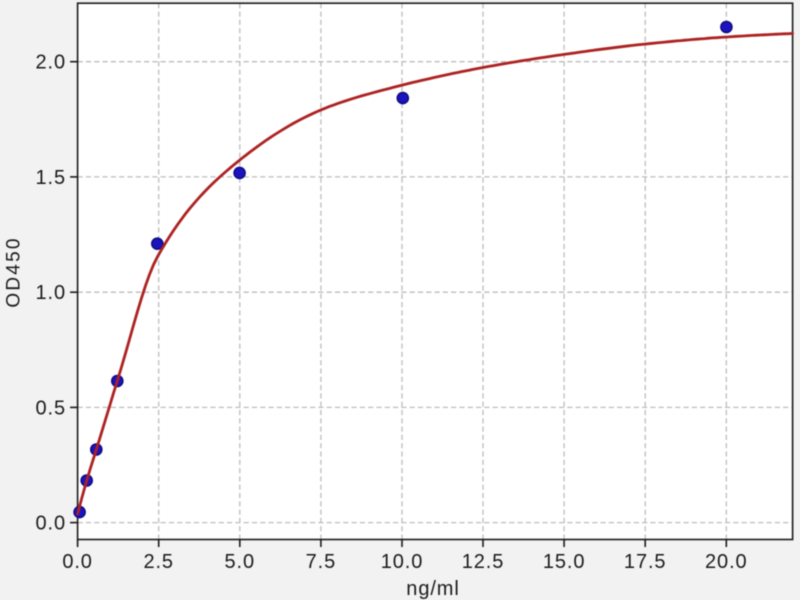 Image resolution: width=800 pixels, height=600 pixels. I want to click on svg-text: 5.0, so click(240, 562).